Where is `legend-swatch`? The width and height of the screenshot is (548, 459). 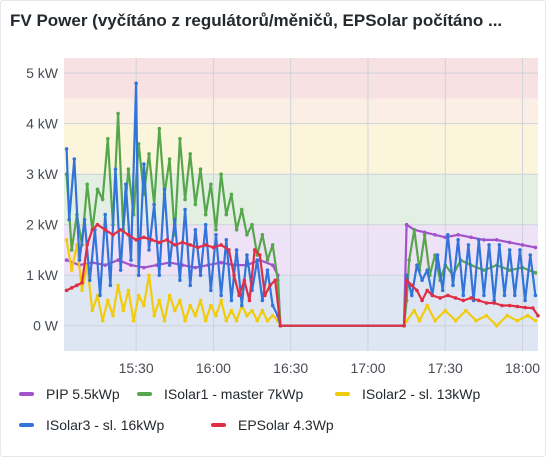 legend-swatch is located at coordinates (342, 394).